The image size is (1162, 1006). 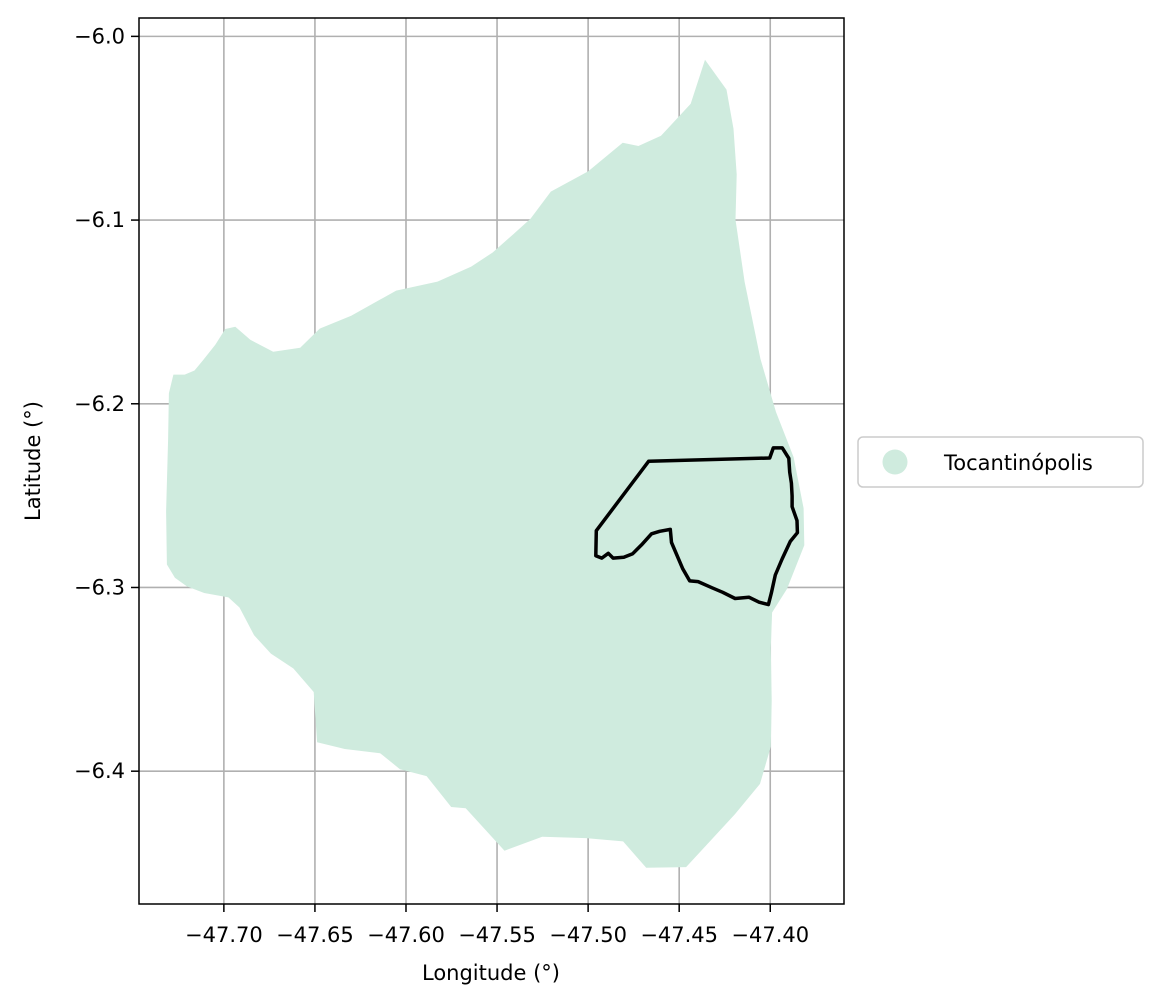 What do you see at coordinates (224, 935) in the screenshot?
I see `x-tick-label: −47.70` at bounding box center [224, 935].